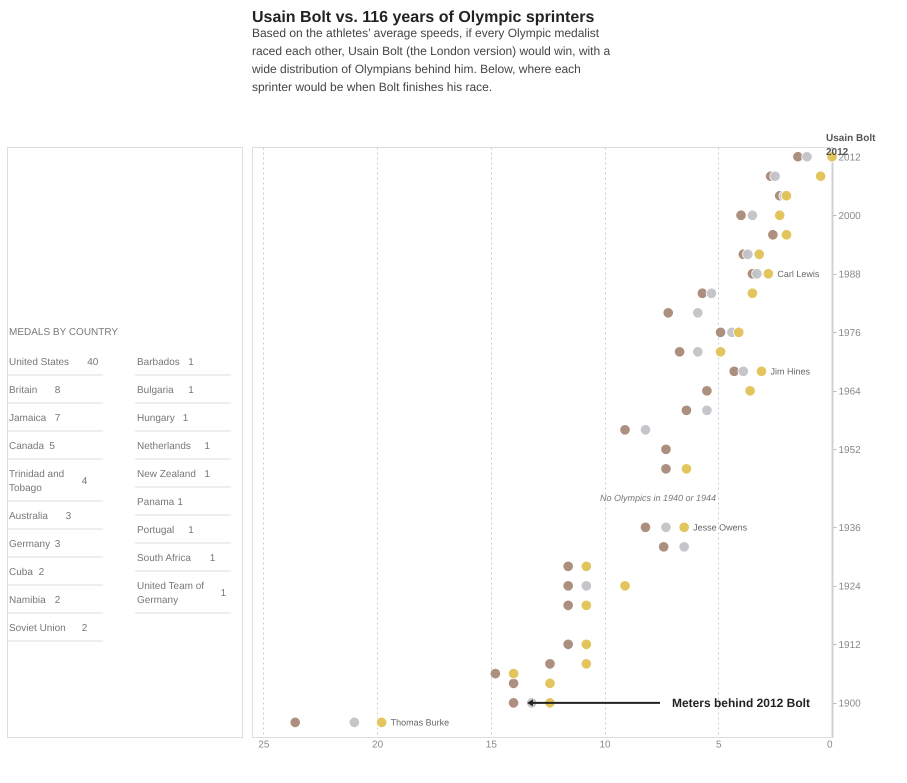 This screenshot has width=907, height=783. What do you see at coordinates (658, 498) in the screenshot?
I see `annotation: No Olympics in 1940 or 1944` at bounding box center [658, 498].